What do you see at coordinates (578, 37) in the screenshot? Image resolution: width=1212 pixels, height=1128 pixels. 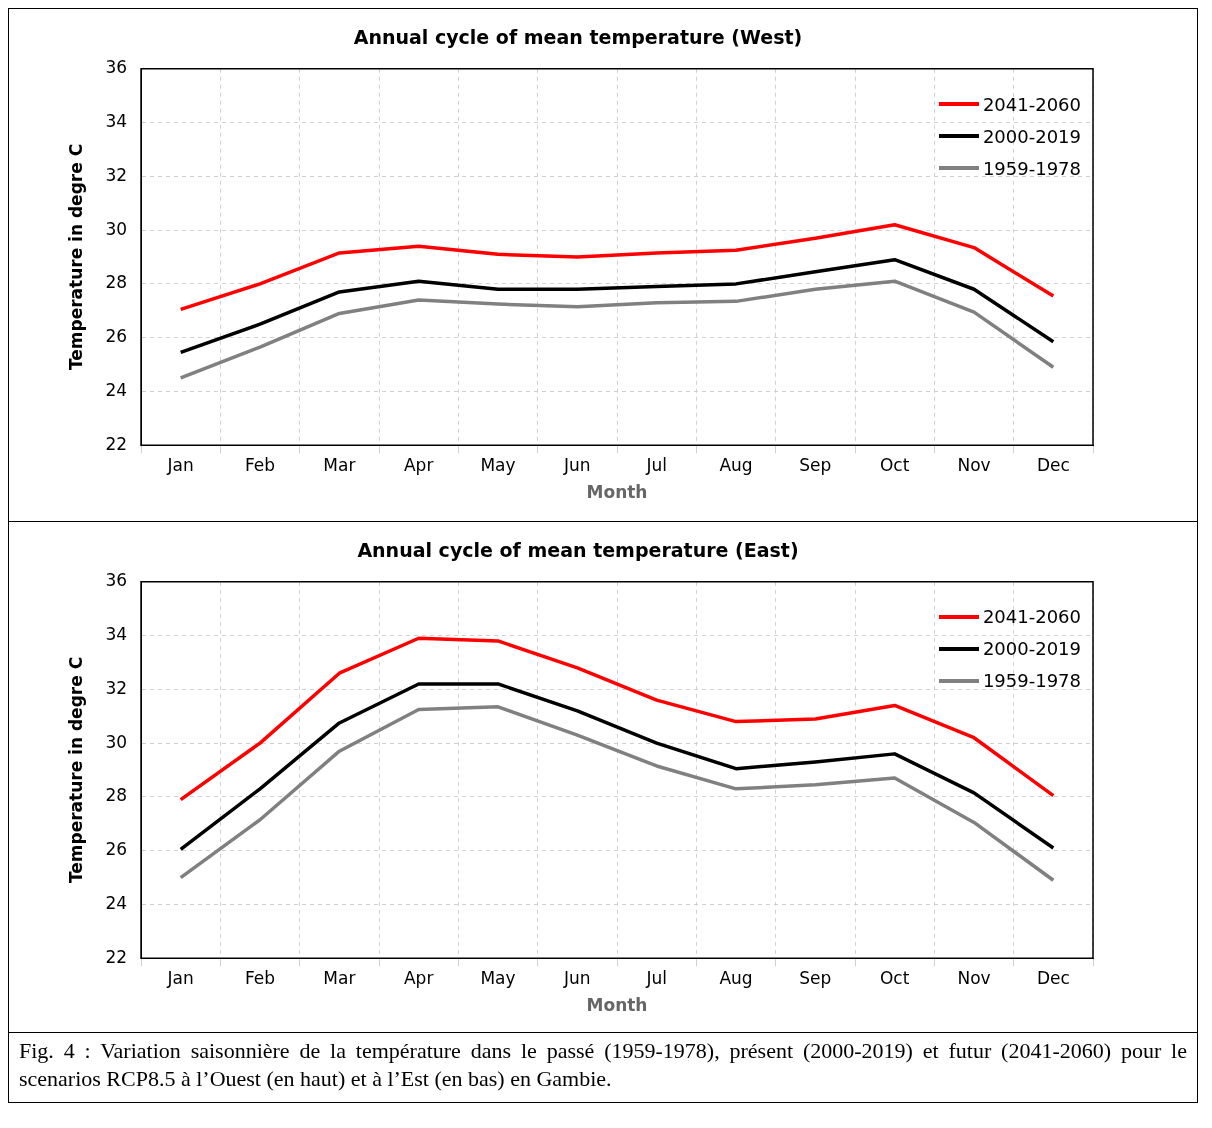 I see `chart-title: Annual cycle of mean temperature (West)` at bounding box center [578, 37].